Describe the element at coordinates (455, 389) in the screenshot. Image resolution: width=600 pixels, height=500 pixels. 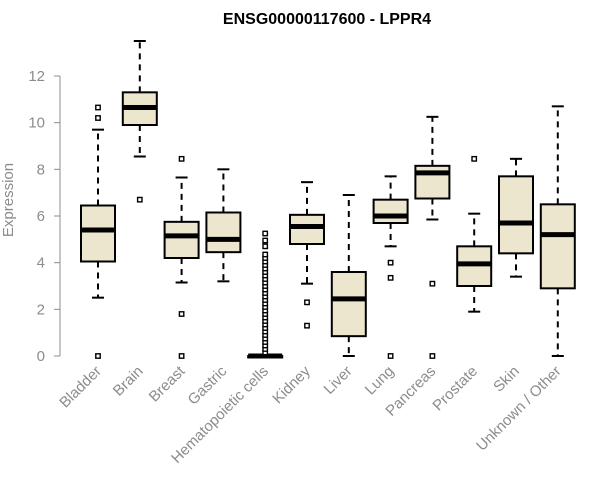
I see `x-tick-label: Prostate` at that location.